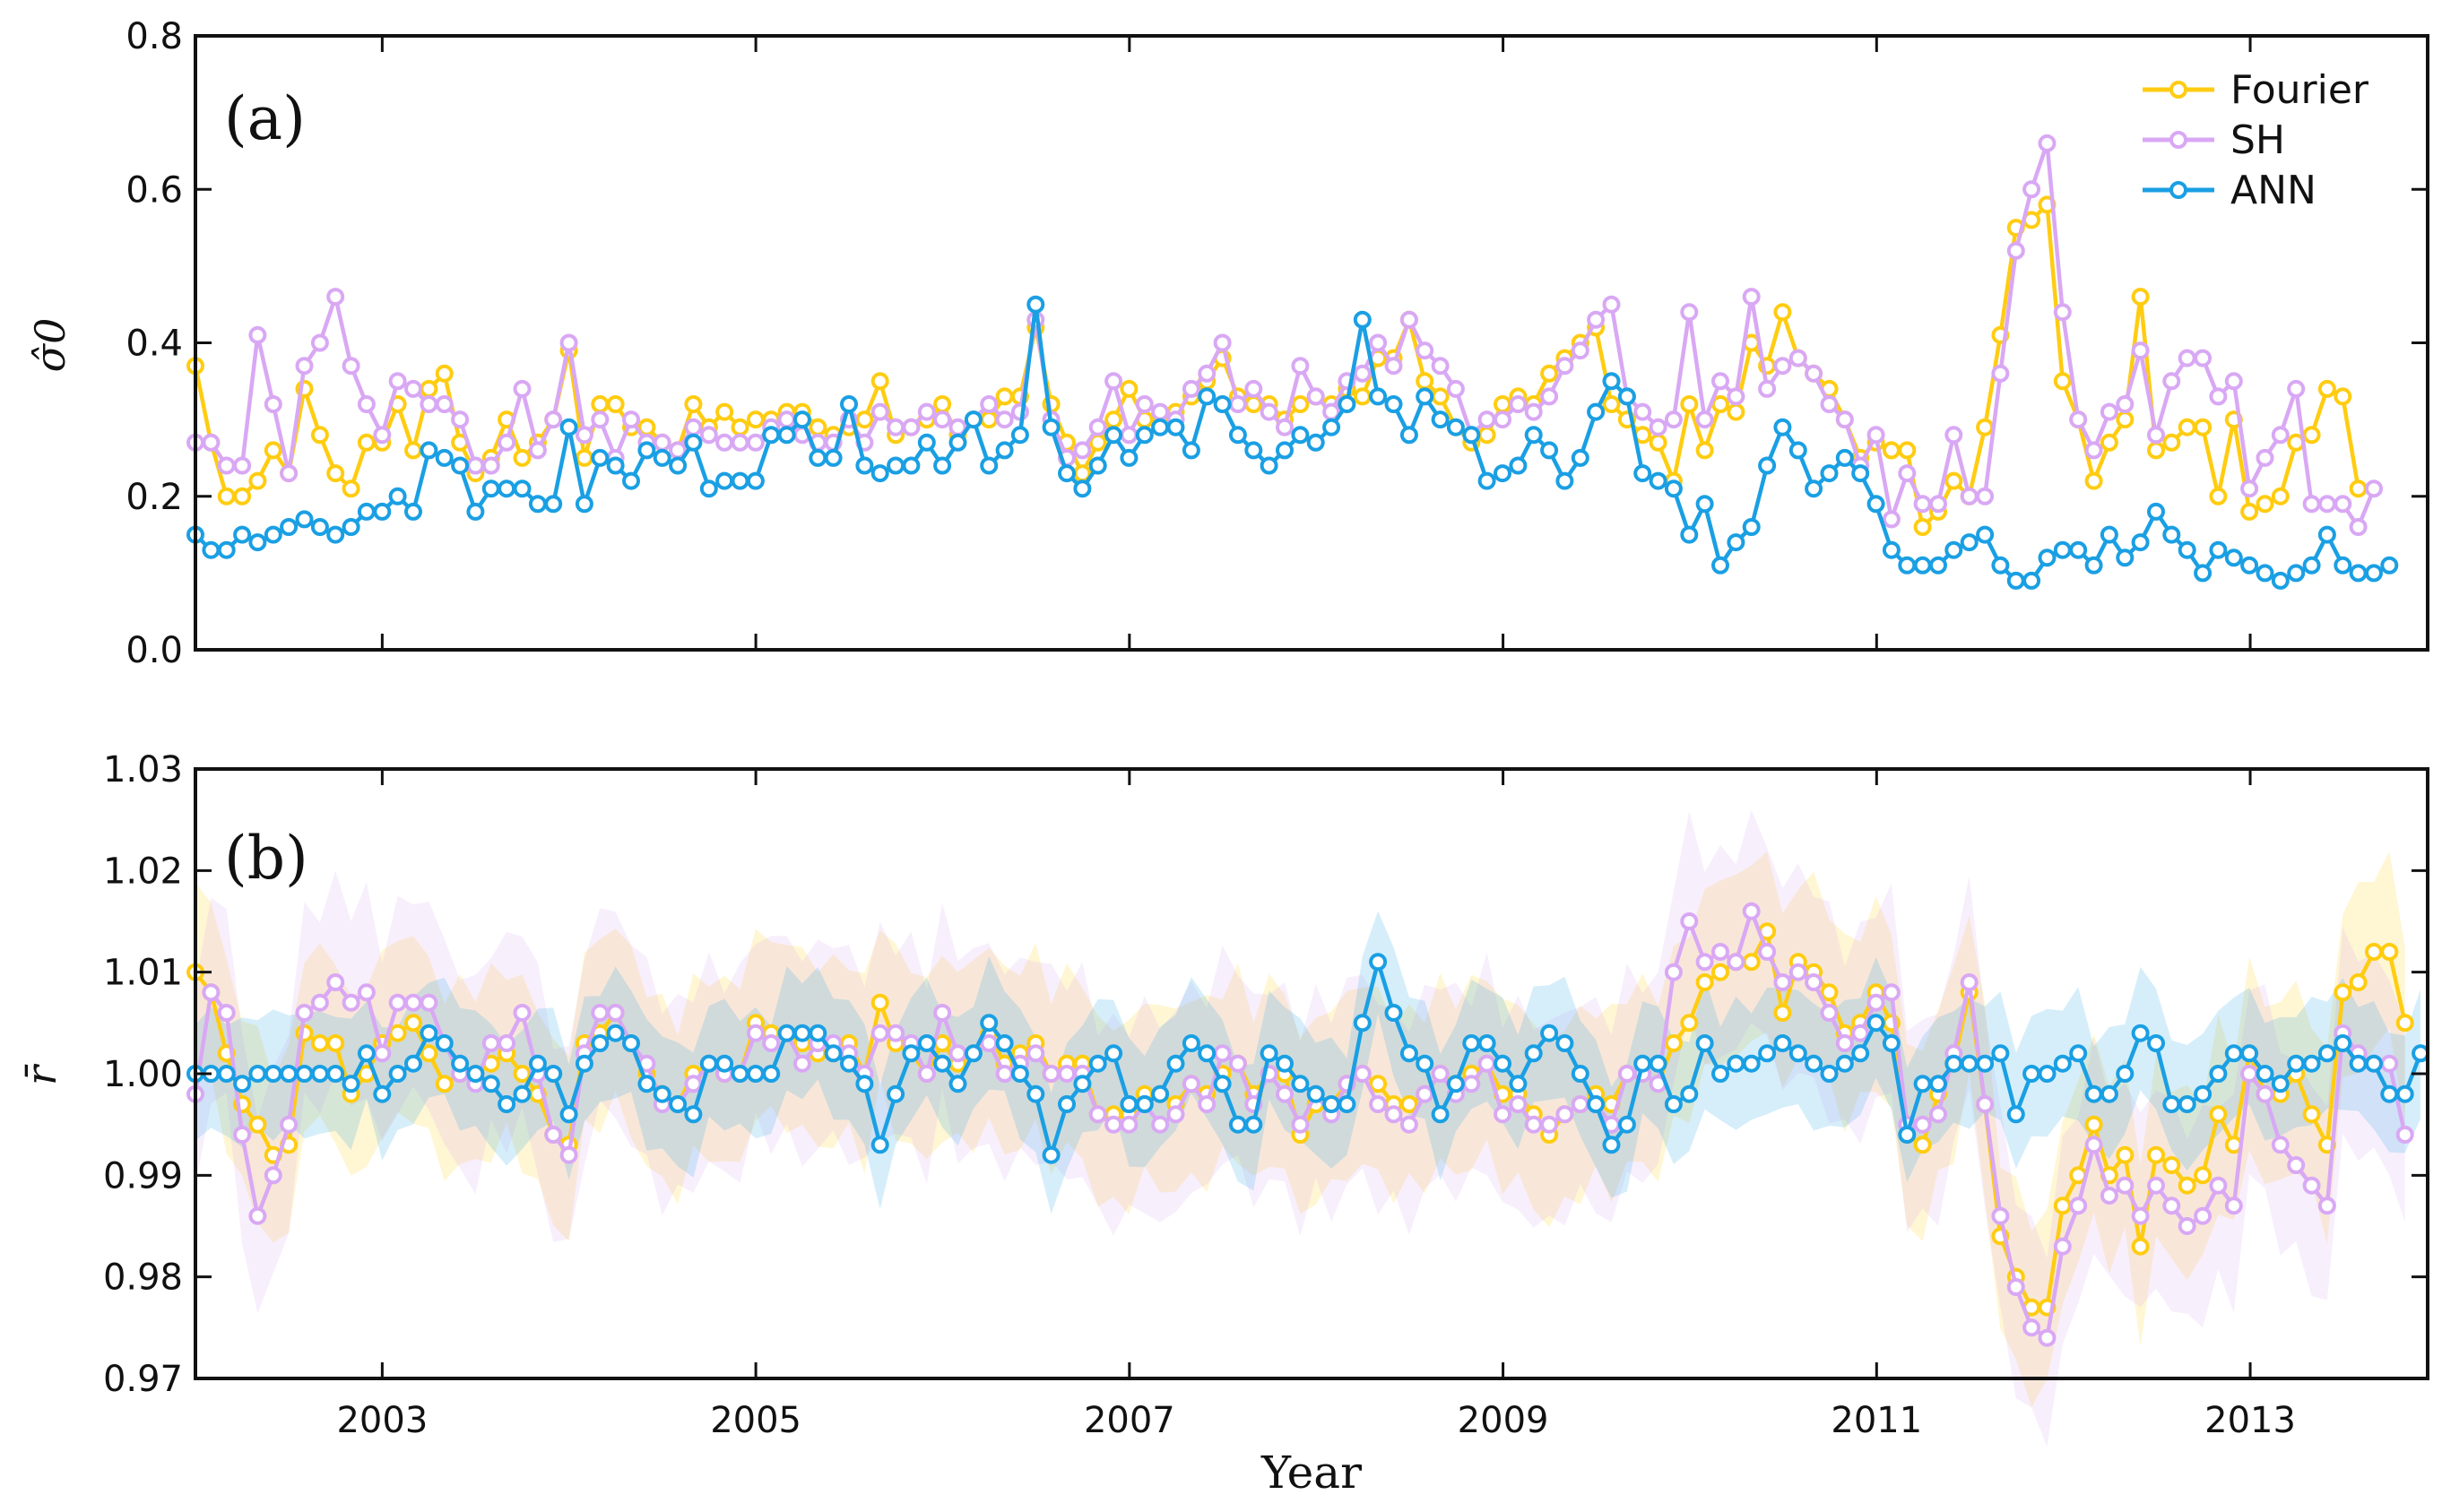  I want to click on panel-b-ytick-label: 1.01, so click(143, 973).